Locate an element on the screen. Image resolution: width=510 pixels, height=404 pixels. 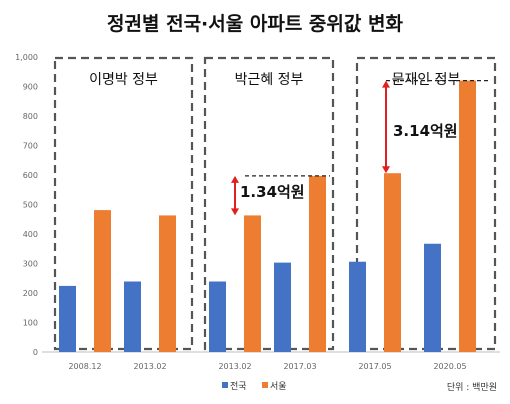
y-tick-label: 200 is located at coordinates (30, 293).